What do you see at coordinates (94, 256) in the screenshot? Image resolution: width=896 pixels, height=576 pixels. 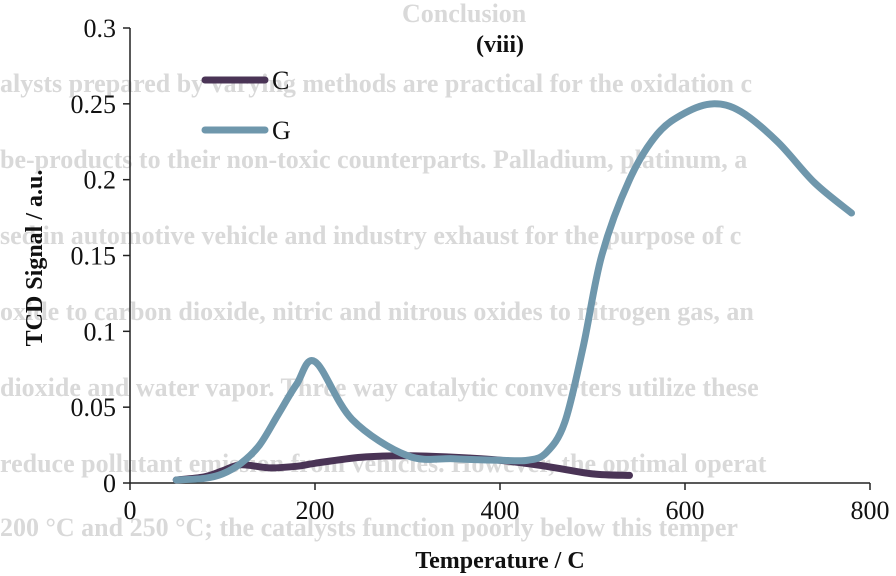 I see `y-tick-label: 0.15` at bounding box center [94, 256].